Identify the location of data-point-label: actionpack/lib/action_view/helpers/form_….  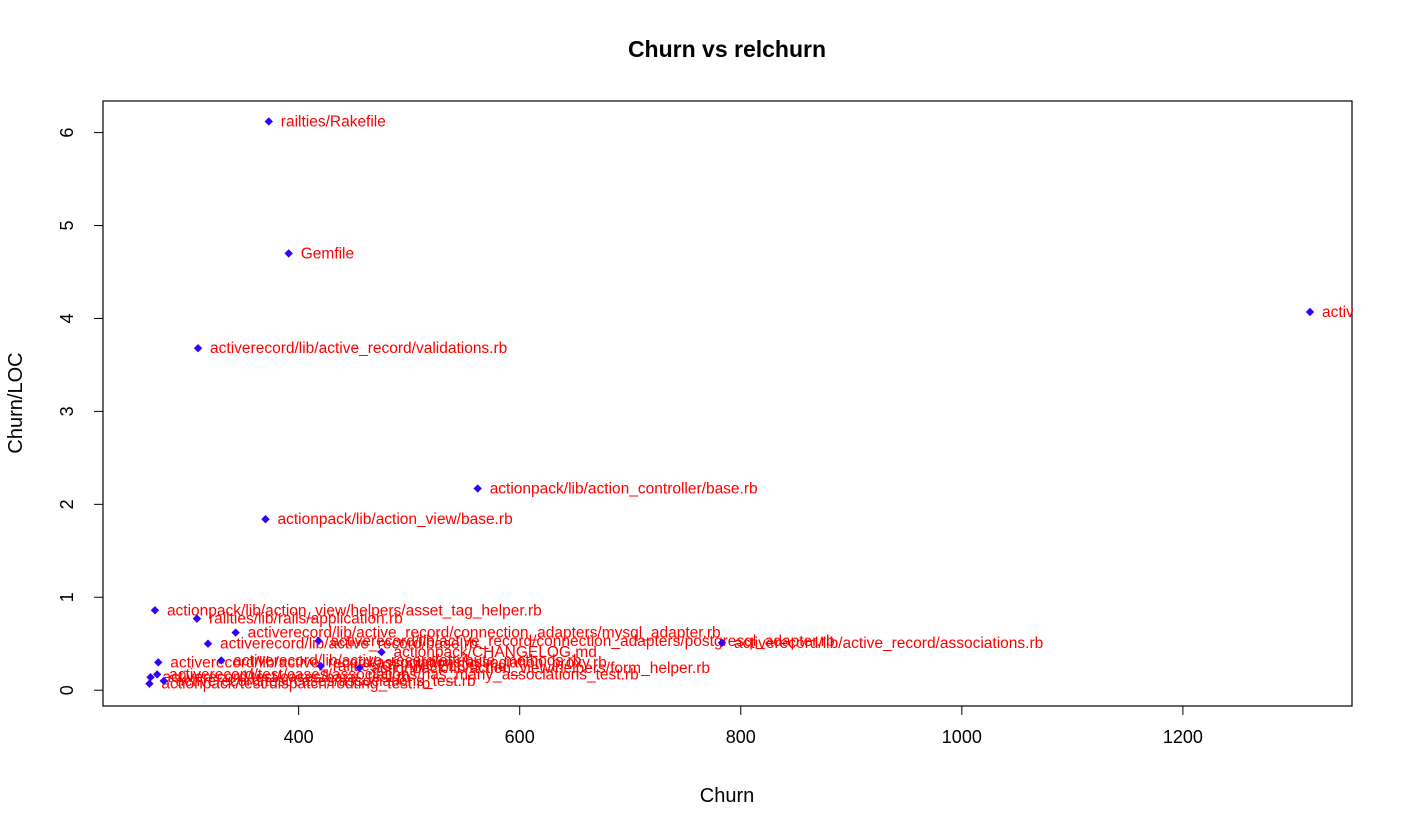
(540, 668).